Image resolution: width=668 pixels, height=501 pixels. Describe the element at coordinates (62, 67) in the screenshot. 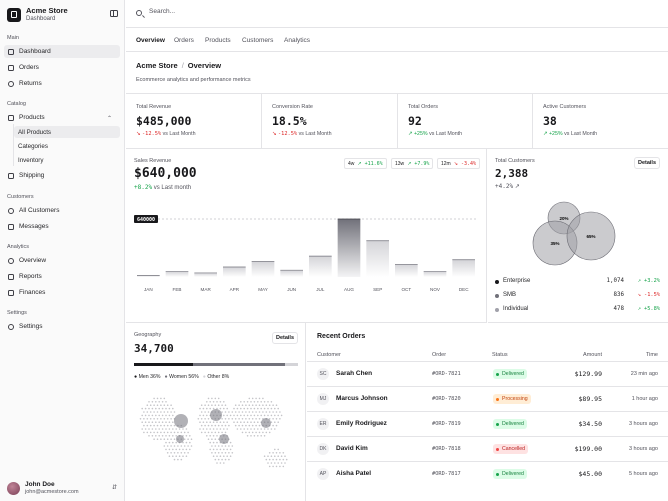

I see `sidebar-item-orders: Orders` at that location.